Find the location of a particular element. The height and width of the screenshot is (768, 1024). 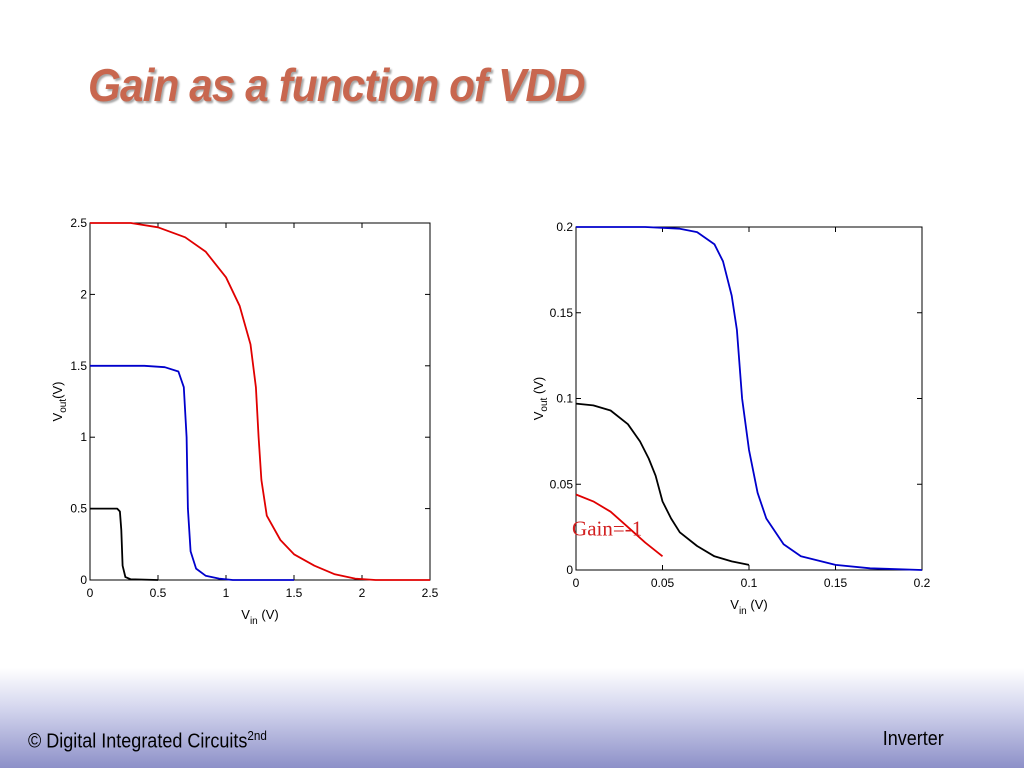

c2-y-tick-label-0: 0 is located at coordinates (569, 570).